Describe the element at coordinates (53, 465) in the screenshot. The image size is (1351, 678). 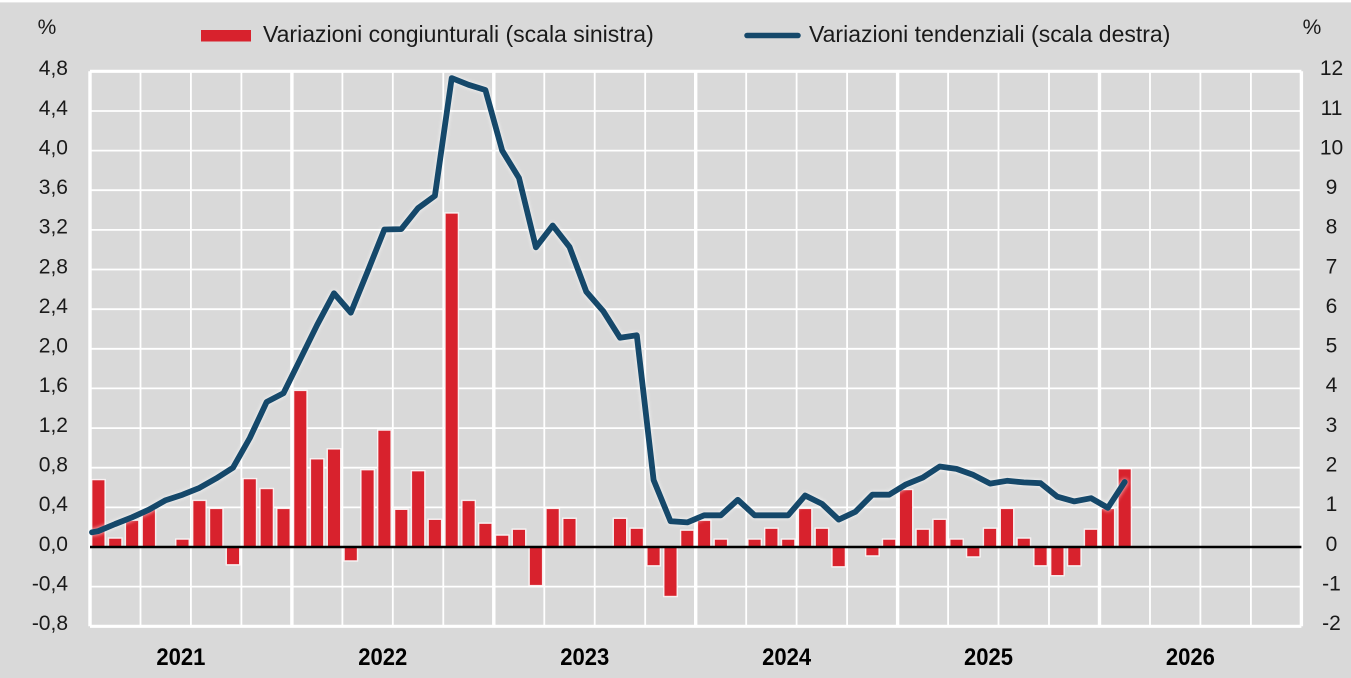
I see `svg-text: 0,8` at that location.